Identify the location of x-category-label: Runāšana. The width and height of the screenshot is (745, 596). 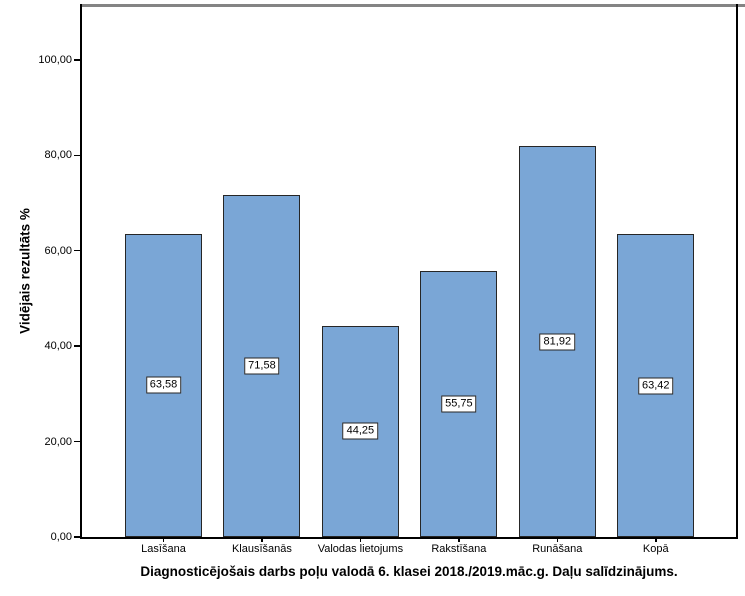
(557, 549).